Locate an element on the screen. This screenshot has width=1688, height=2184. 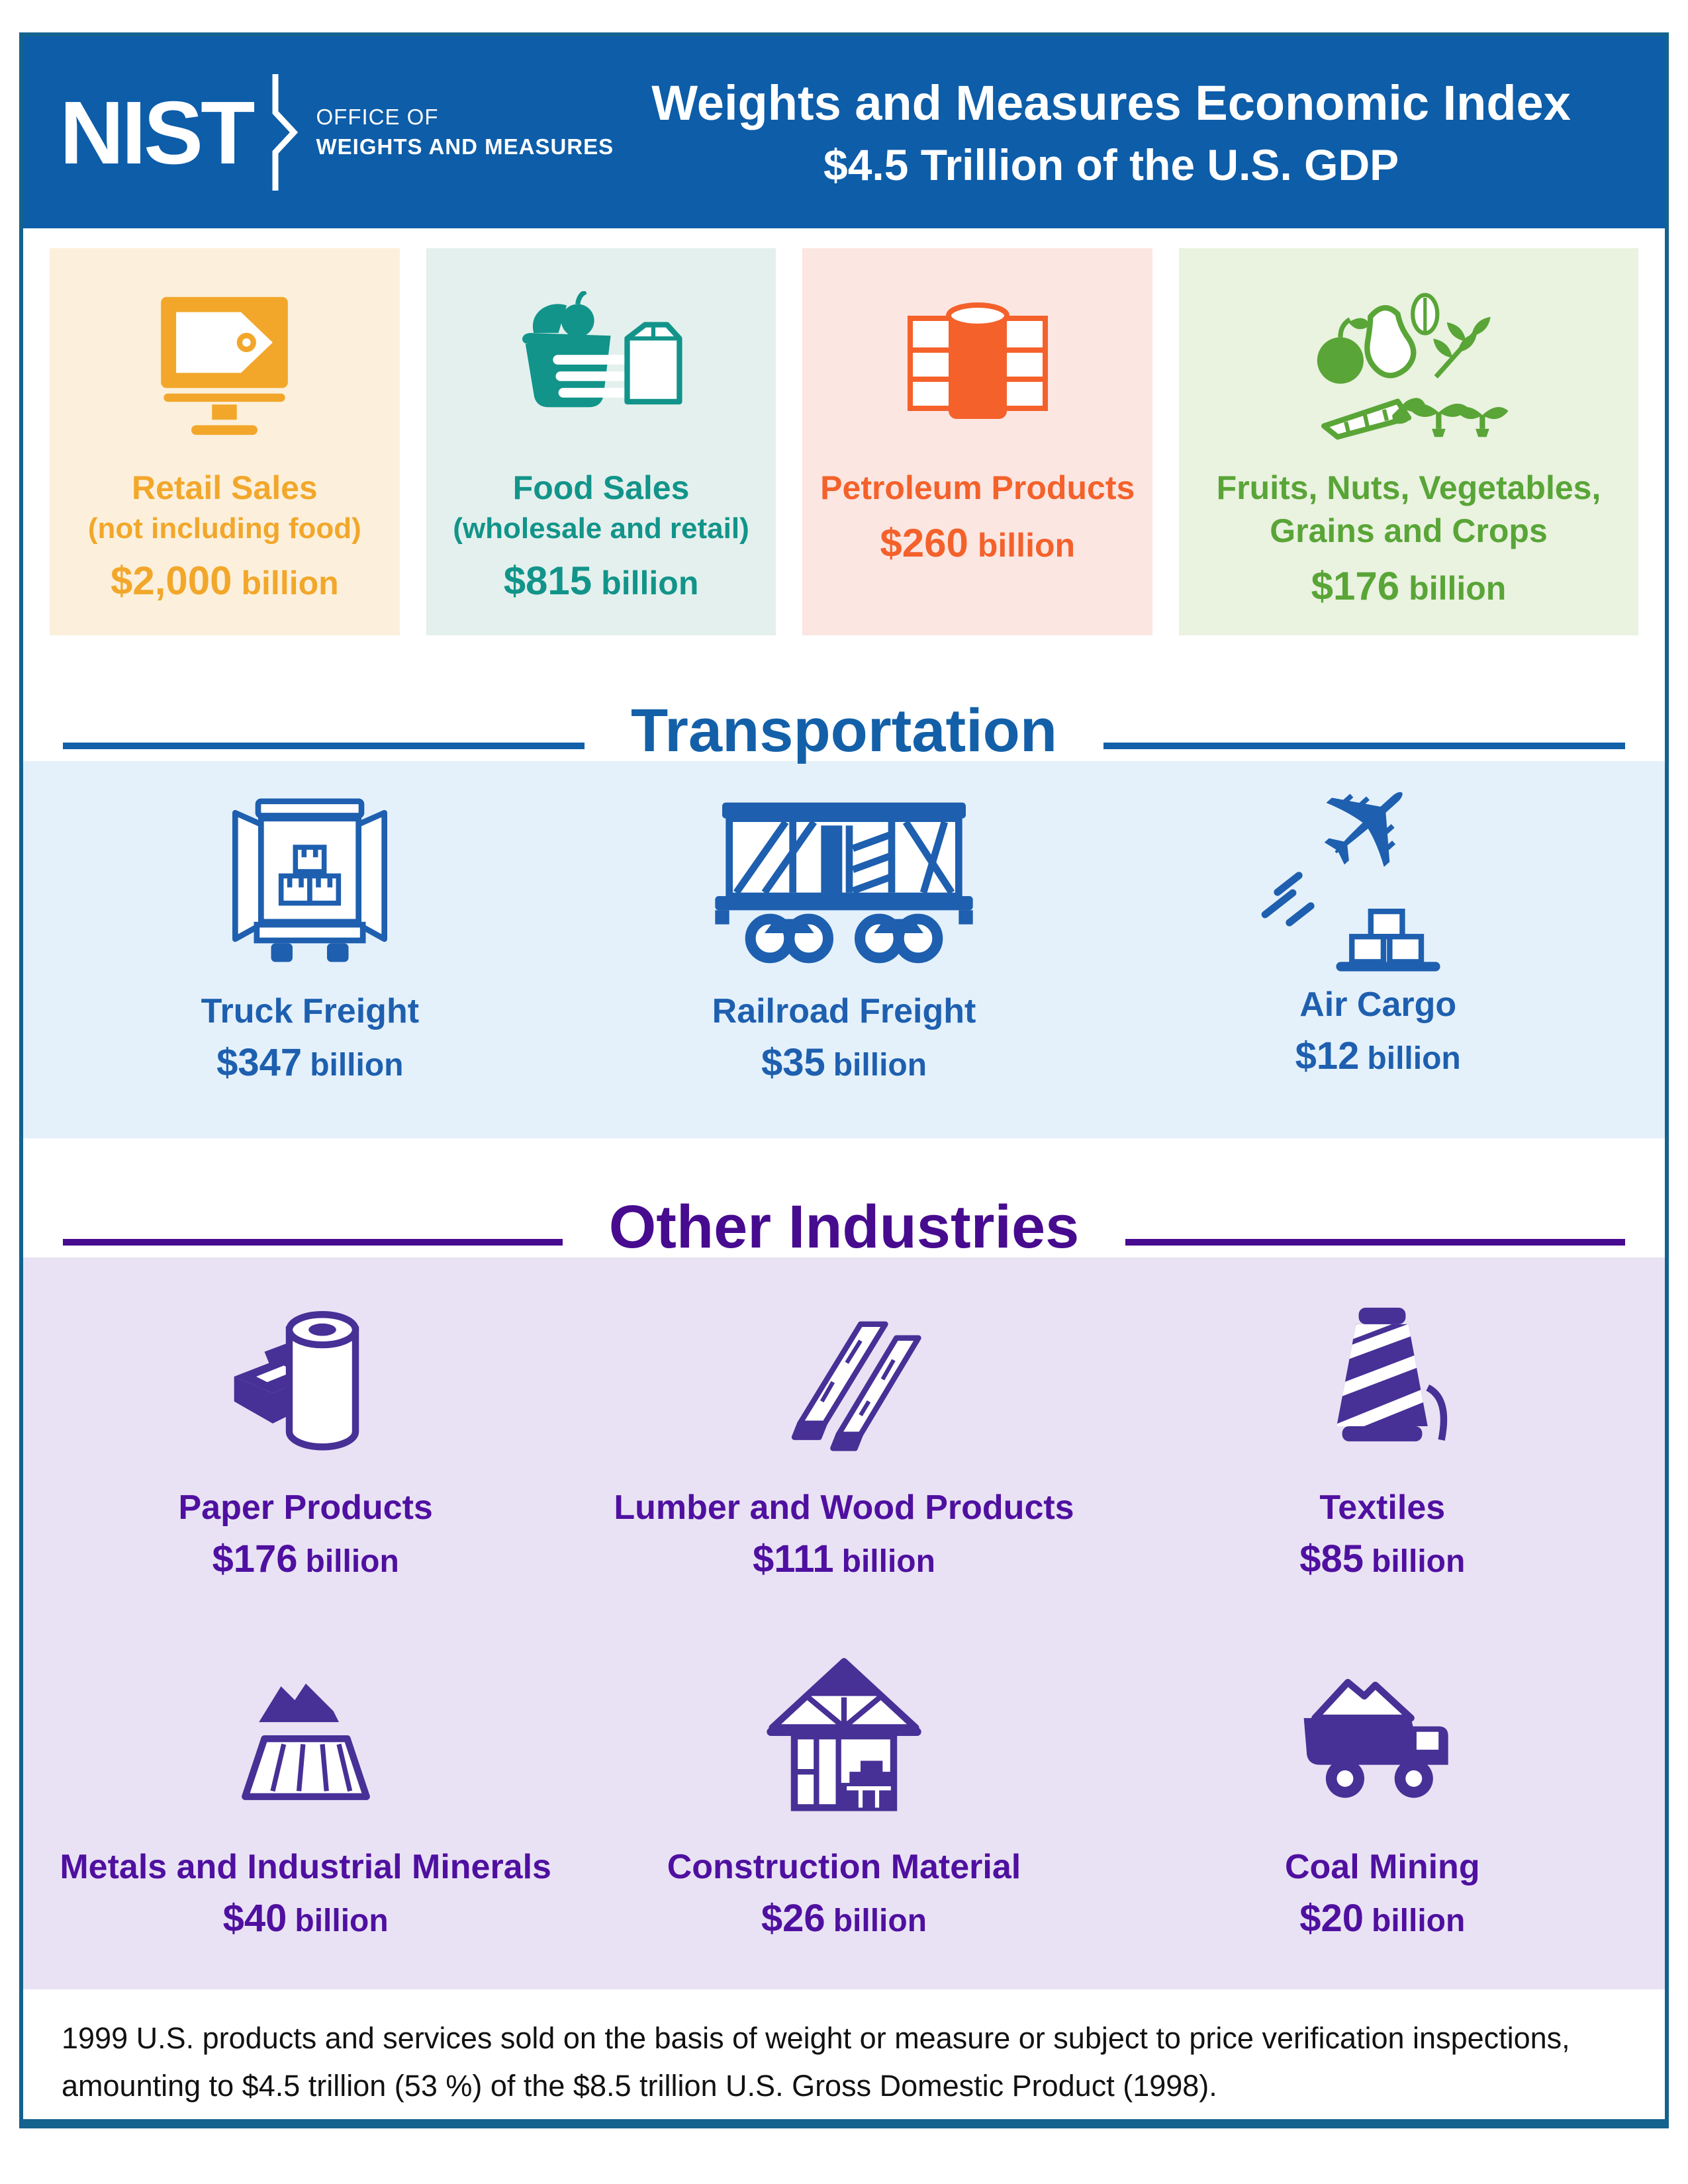
item-amount: $85 billion is located at coordinates (1382, 1558).